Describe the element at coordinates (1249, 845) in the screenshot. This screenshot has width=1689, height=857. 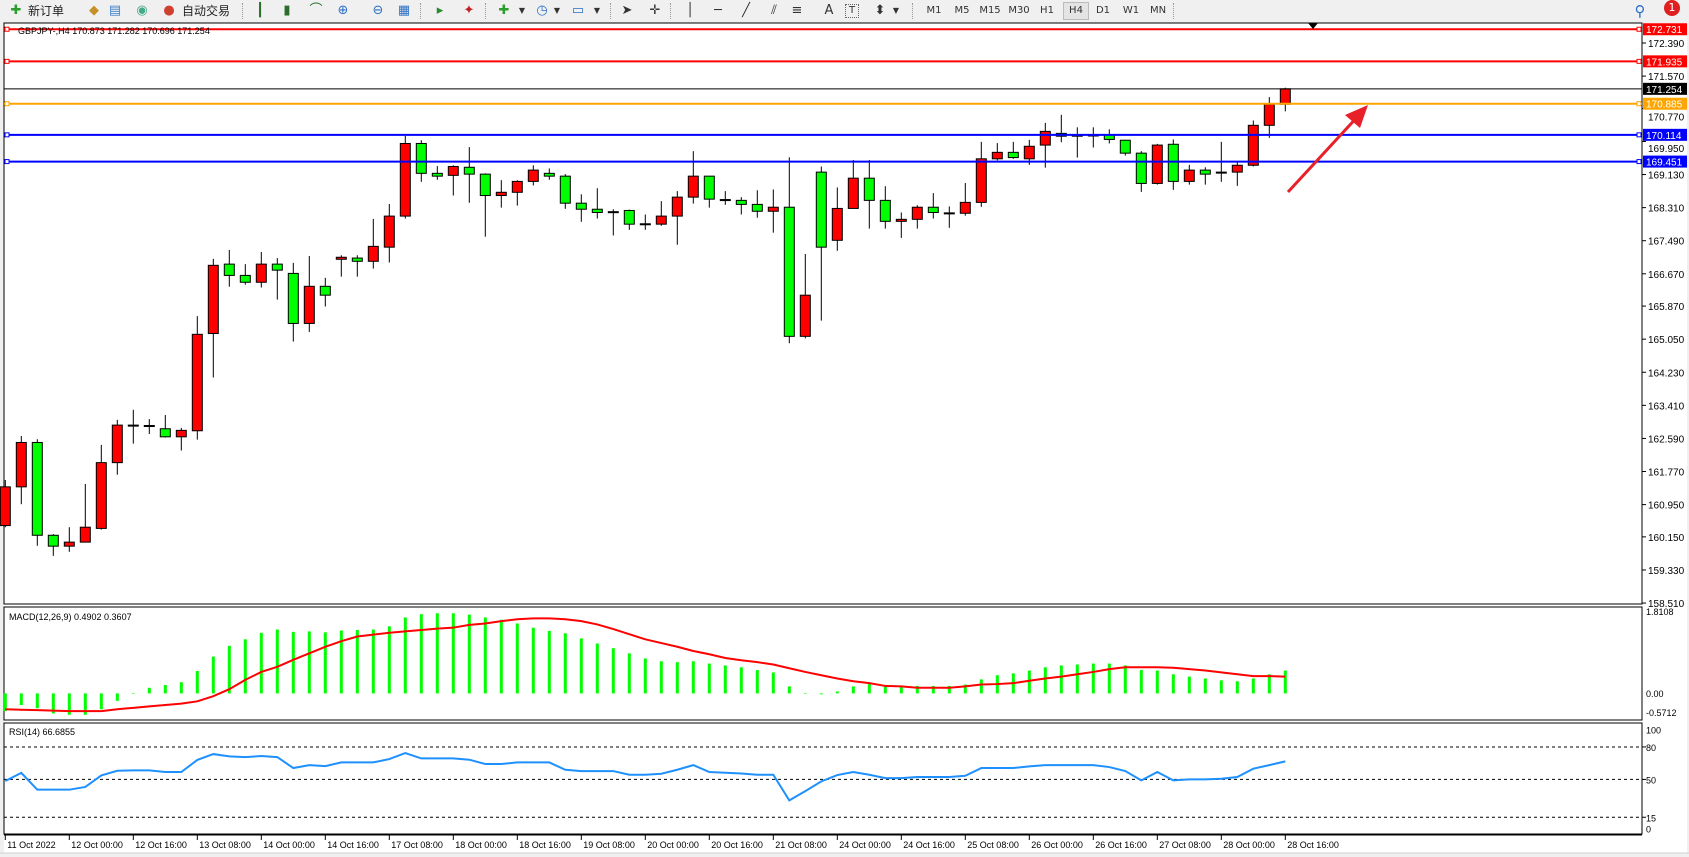
I see `time-axis-label: 28 Oct 00:00` at that location.